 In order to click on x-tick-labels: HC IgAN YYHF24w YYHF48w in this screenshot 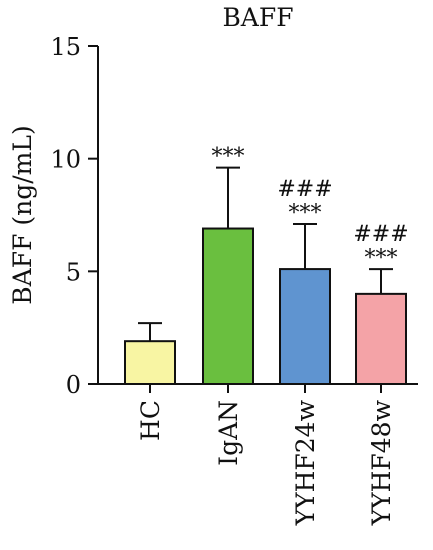, I will do `click(266, 462)`.